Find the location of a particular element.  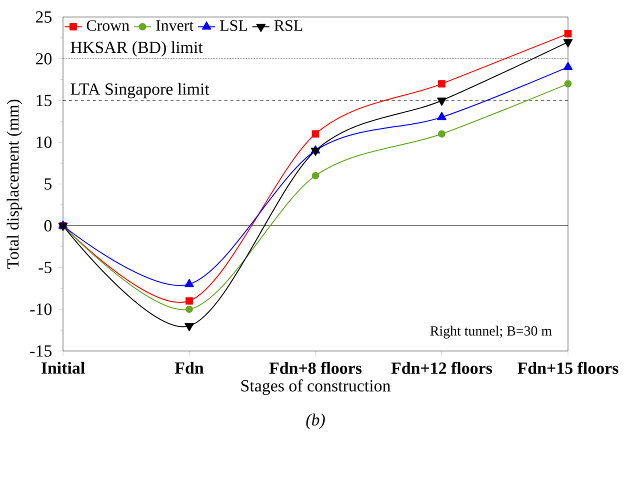

y-axis-title: Total displacement (mm) is located at coordinates (14, 184).